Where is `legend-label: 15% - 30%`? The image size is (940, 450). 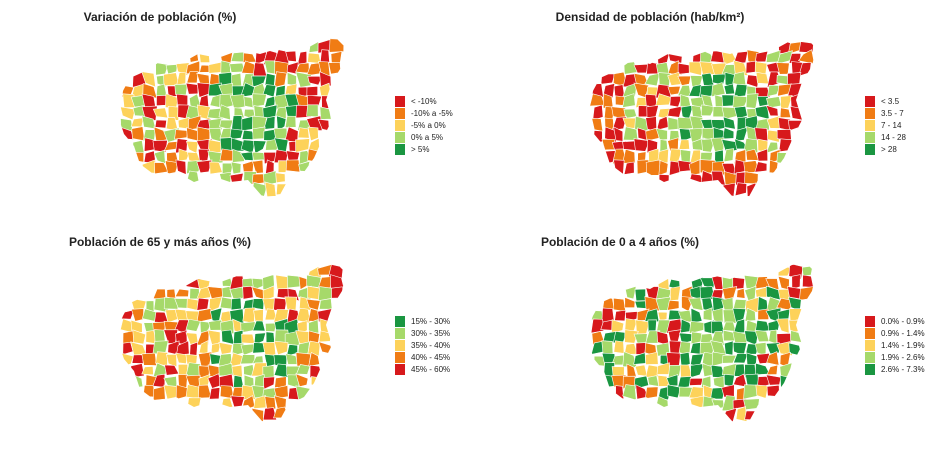 legend-label: 15% - 30% is located at coordinates (431, 321).